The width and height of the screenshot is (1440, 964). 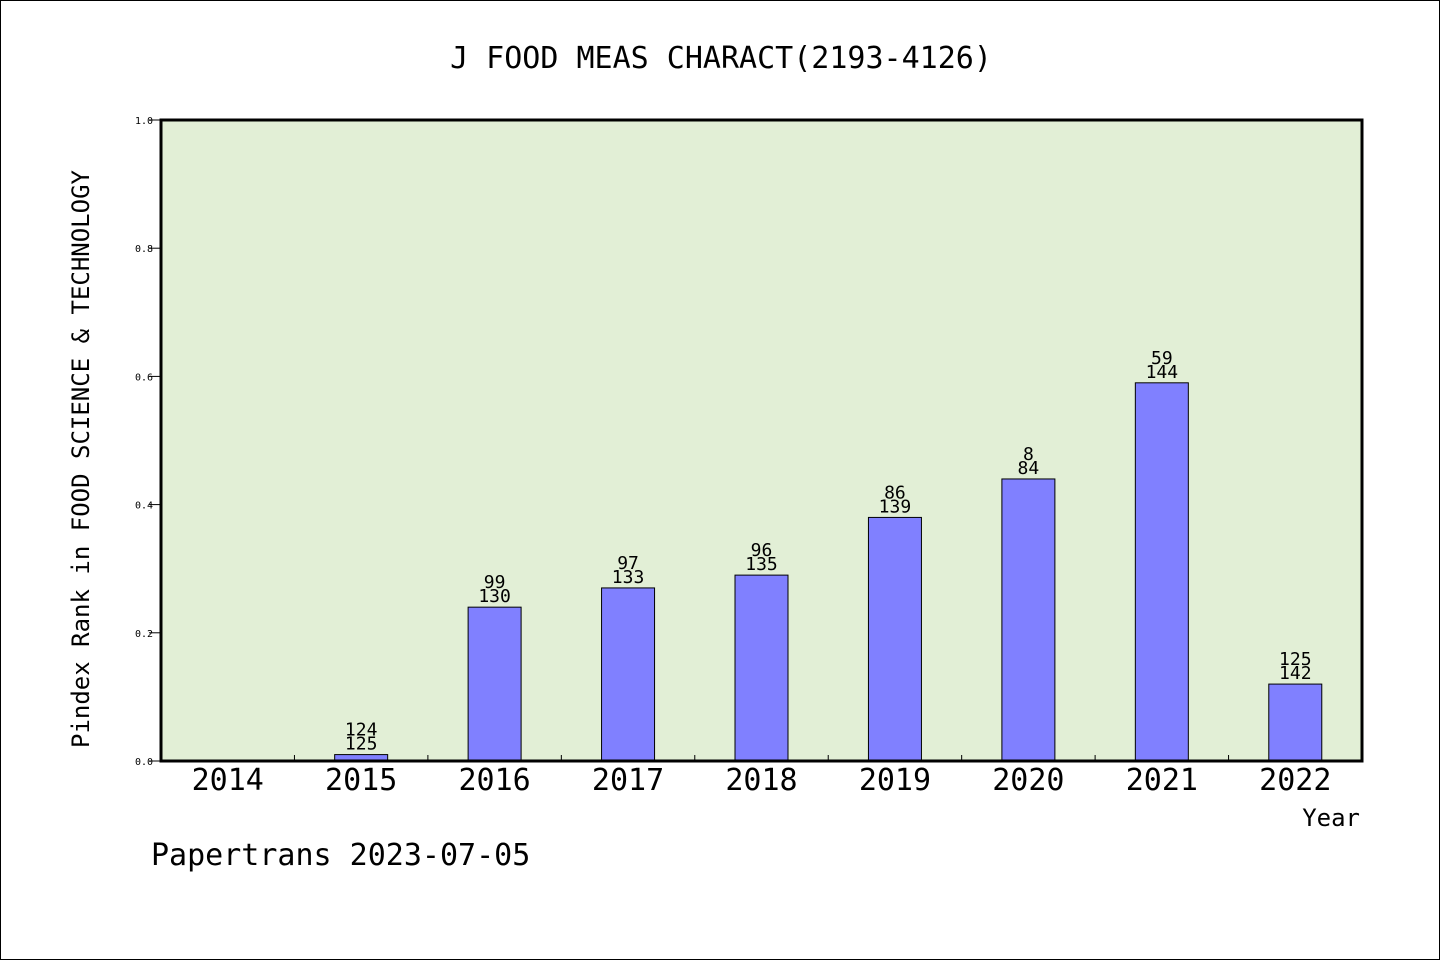 I want to click on y-axis-label: Pindex Rank in FOOD SCIENCE & TECHNOLOGY, so click(x=81, y=458).